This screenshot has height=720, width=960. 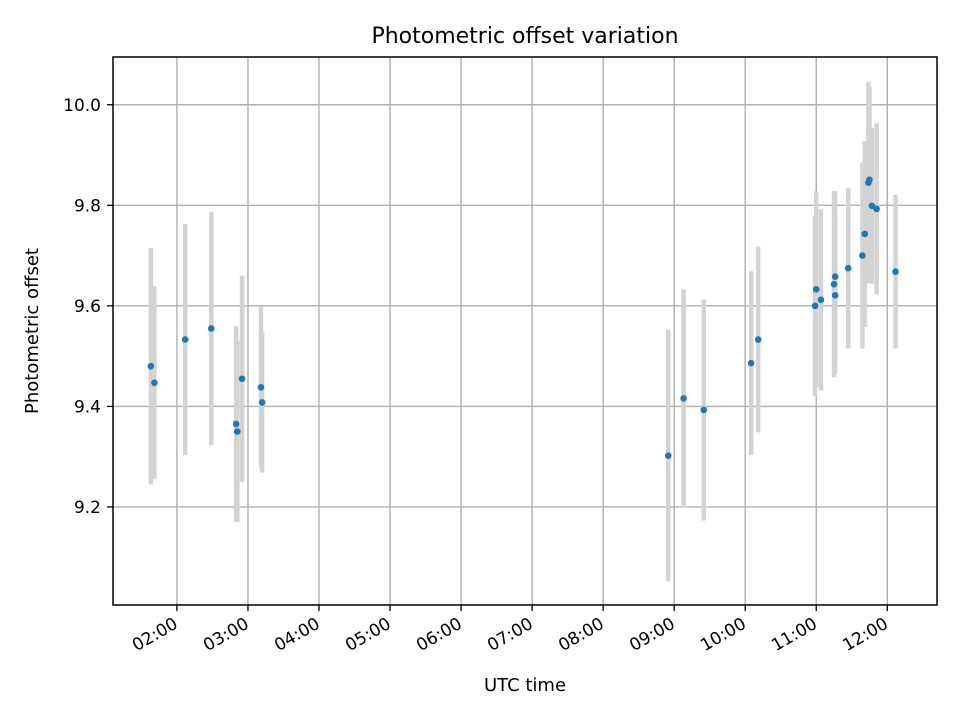 I want to click on x-tick-label: 10:00, so click(x=723, y=635).